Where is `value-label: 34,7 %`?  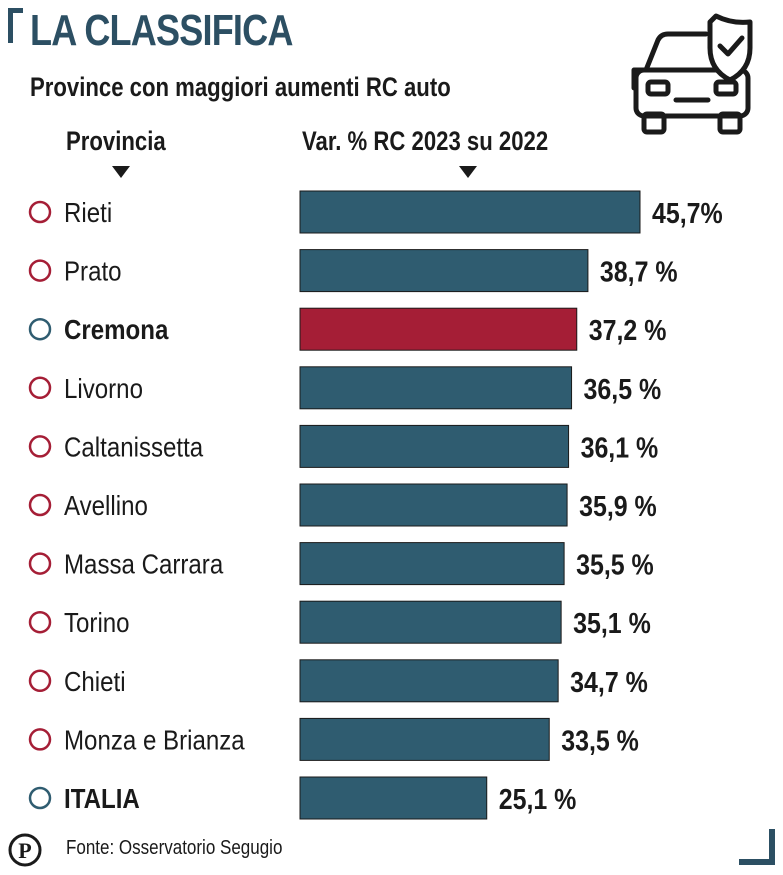 value-label: 34,7 % is located at coordinates (609, 682).